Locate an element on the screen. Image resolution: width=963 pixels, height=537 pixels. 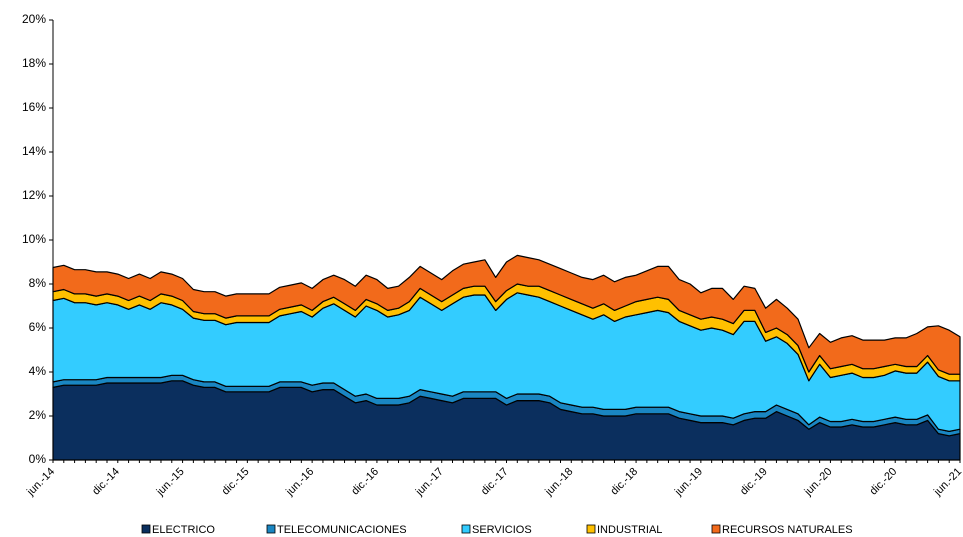
y-tick-label: 14% is located at coordinates (34, 151).